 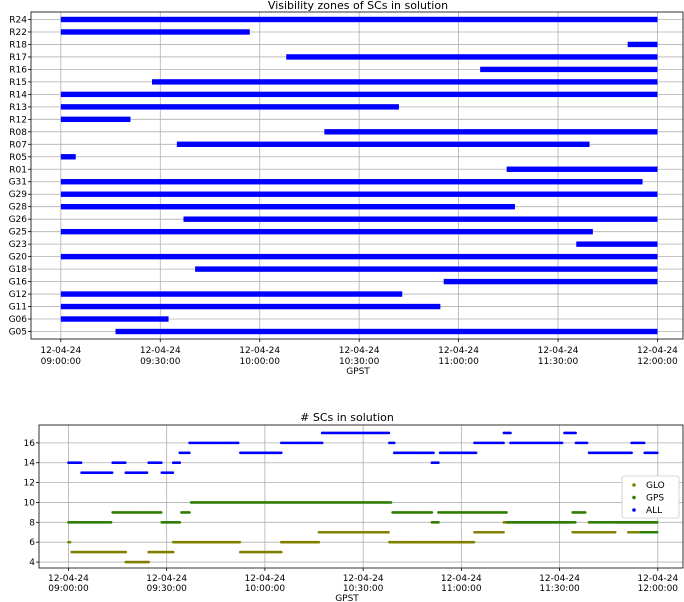 I want to click on y-tick-label: R07, so click(x=18, y=145).